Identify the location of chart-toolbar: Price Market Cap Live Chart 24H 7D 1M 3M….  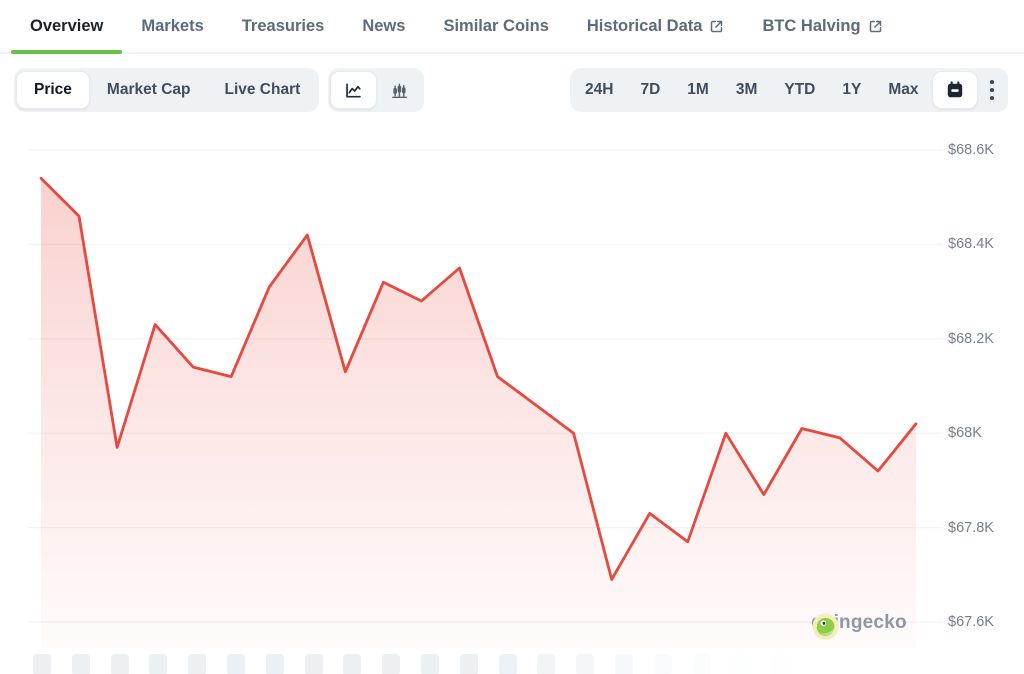
(511, 90).